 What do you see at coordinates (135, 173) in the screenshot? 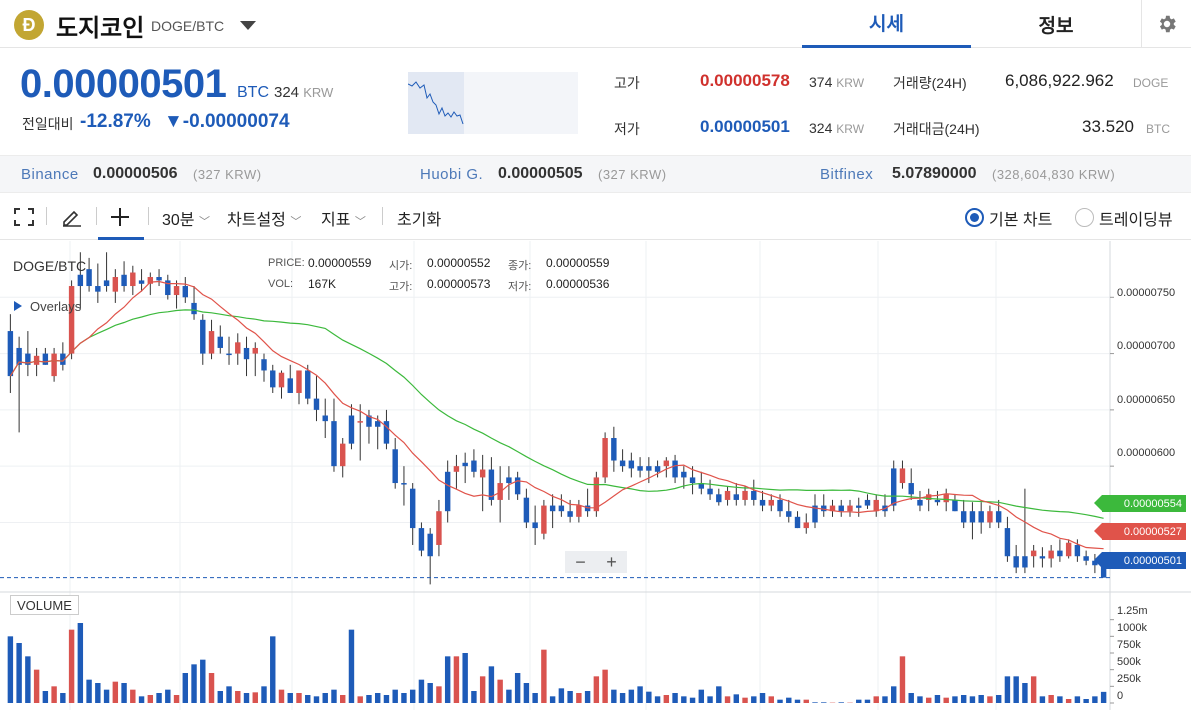
I see `exchange-binance-price: 0.00000506` at bounding box center [135, 173].